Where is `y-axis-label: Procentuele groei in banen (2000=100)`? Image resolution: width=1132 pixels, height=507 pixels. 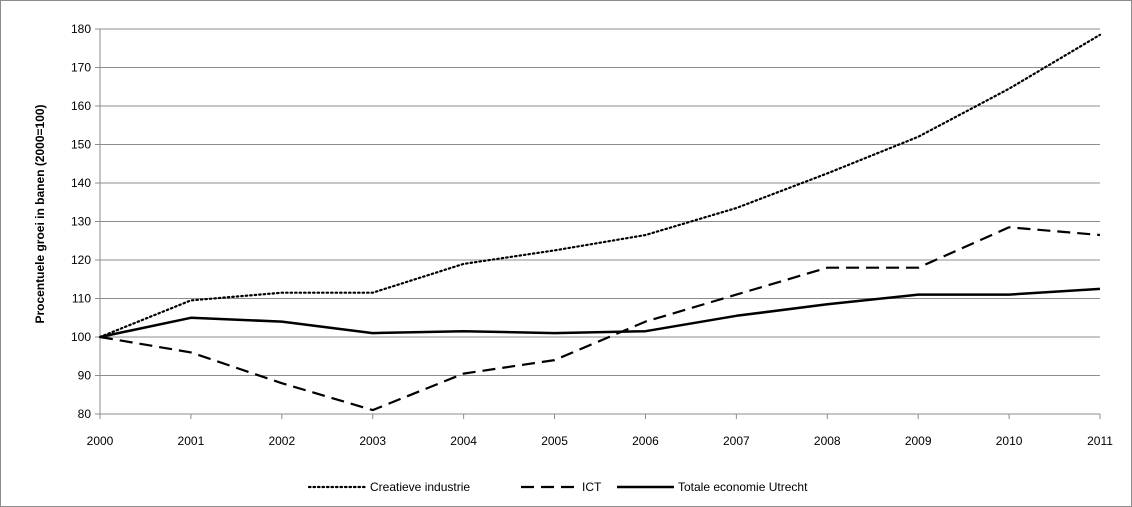 y-axis-label: Procentuele groei in banen (2000=100) is located at coordinates (40, 213).